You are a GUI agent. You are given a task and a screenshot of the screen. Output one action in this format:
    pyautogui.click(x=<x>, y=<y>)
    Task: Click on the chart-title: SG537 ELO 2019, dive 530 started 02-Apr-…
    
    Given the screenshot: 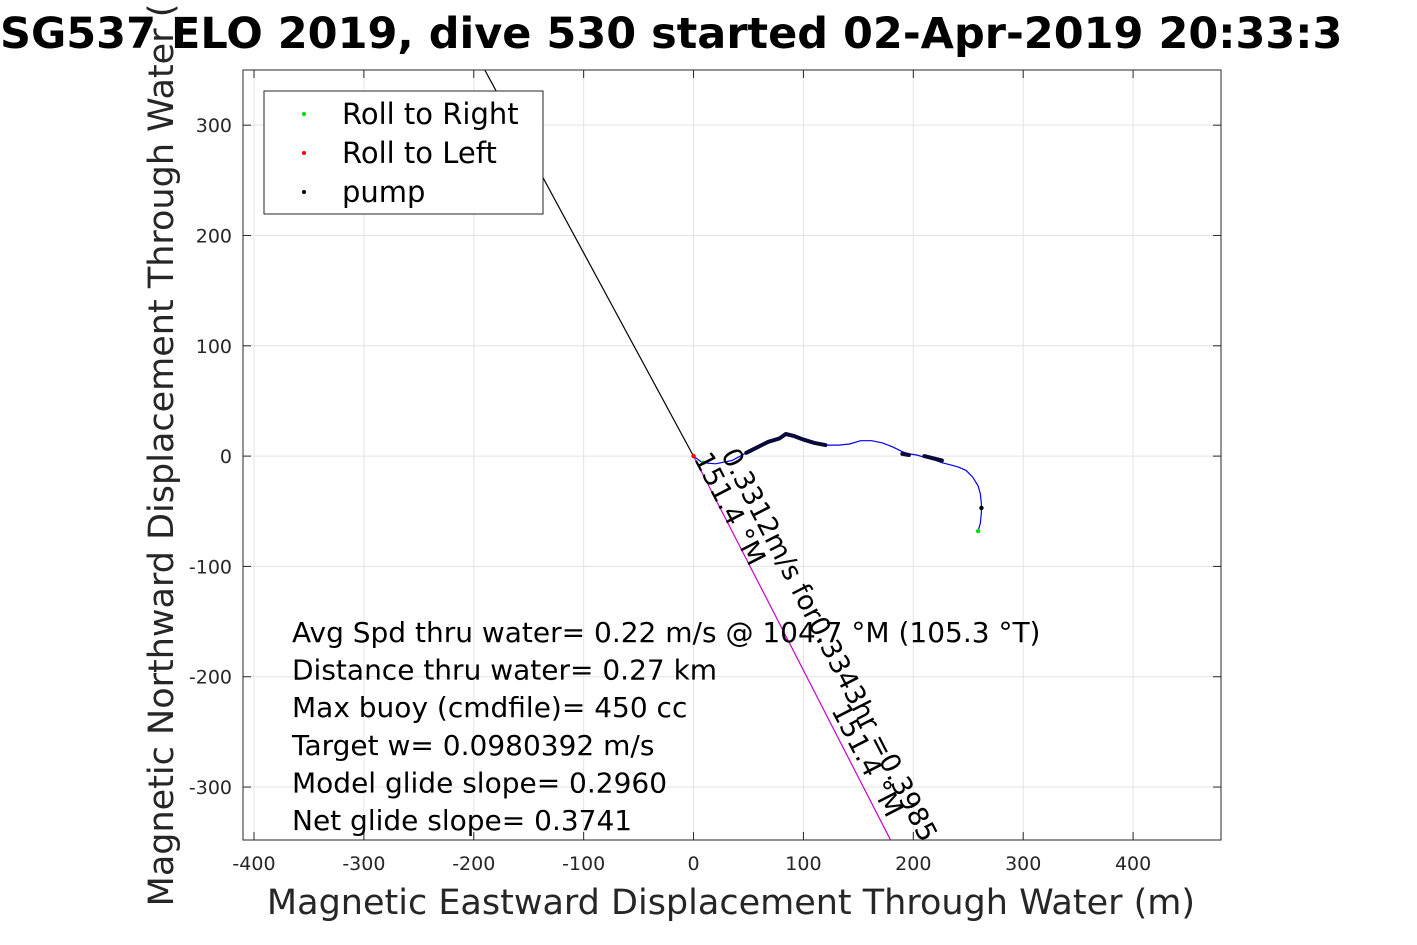 What is the action you would take?
    pyautogui.click(x=671, y=34)
    